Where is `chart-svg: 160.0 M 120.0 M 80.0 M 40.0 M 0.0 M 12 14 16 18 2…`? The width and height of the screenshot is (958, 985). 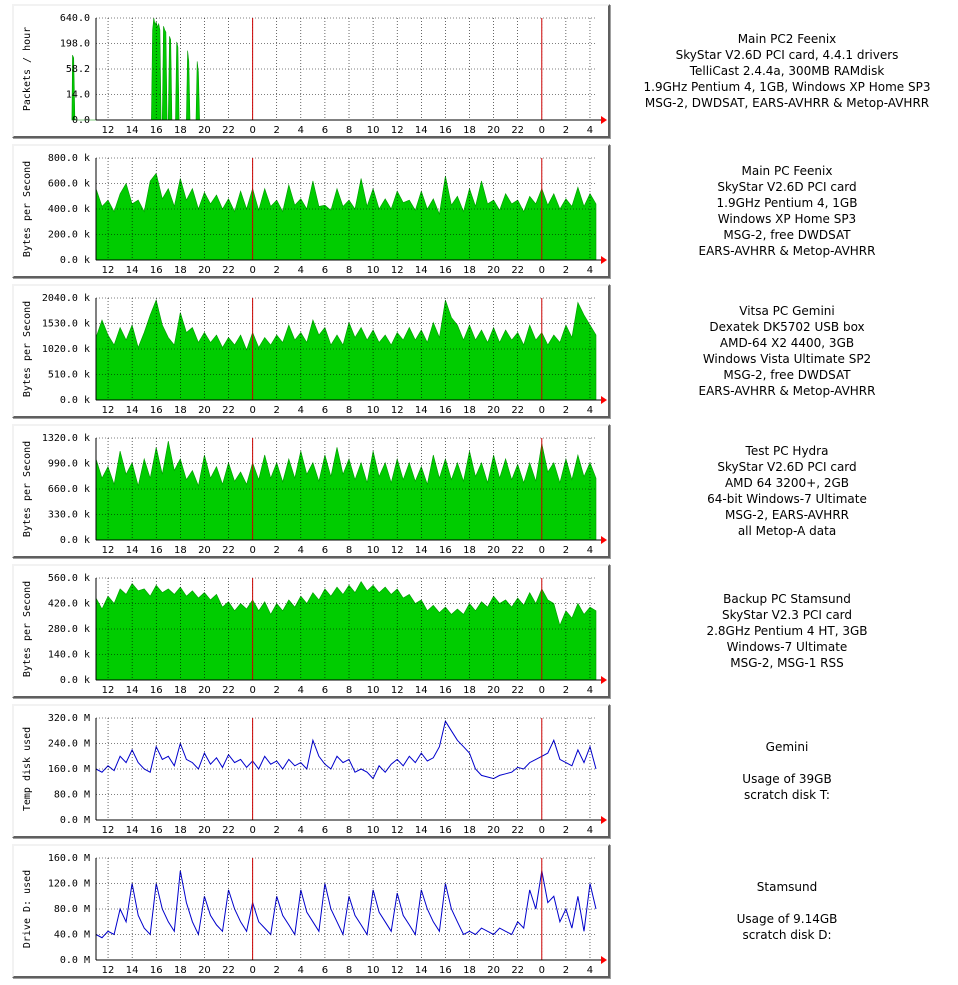 chart-svg: 160.0 M 120.0 M 80.0 M 40.0 M 0.0 M 12 14 16 18 2… is located at coordinates (314, 914).